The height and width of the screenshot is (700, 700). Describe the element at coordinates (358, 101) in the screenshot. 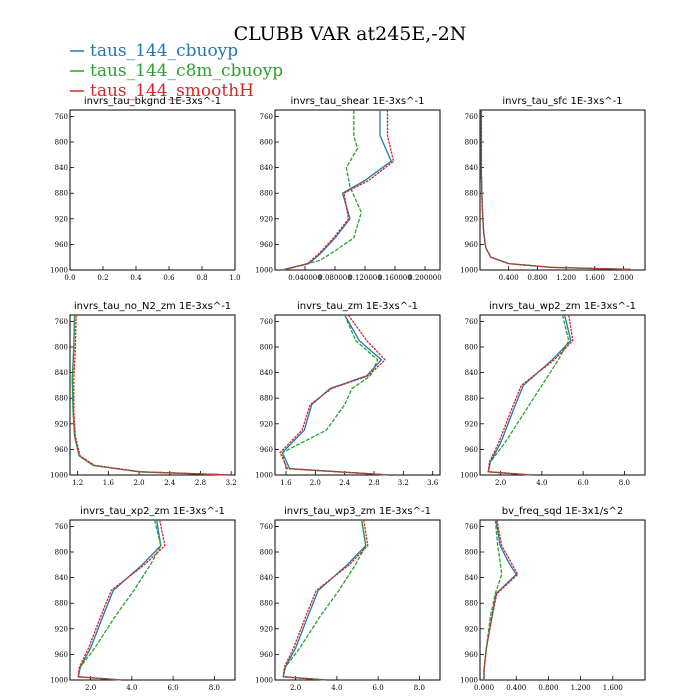

I see `panel-title: invrs_tau_shear 1E-3xs^-1` at that location.